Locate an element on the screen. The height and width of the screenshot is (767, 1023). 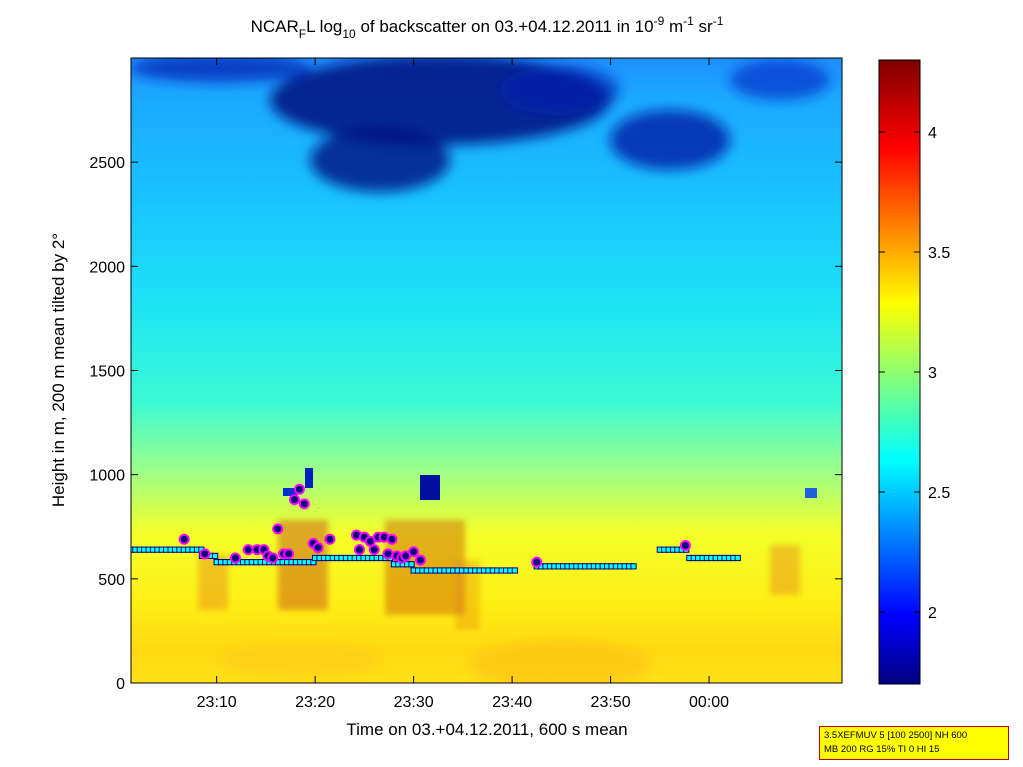
layer-top-points is located at coordinates (434, 525).